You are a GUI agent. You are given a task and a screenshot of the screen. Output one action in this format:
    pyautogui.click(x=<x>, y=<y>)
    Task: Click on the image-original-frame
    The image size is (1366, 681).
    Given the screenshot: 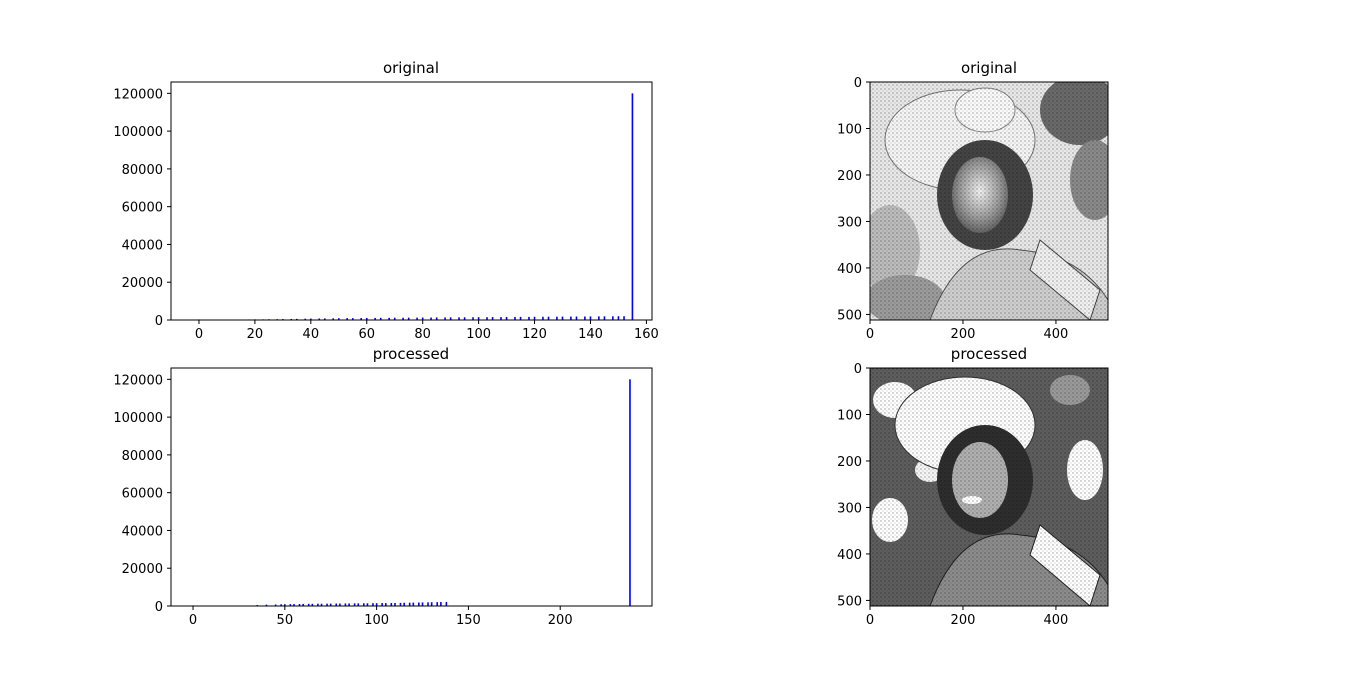 What is the action you would take?
    pyautogui.click(x=989, y=201)
    